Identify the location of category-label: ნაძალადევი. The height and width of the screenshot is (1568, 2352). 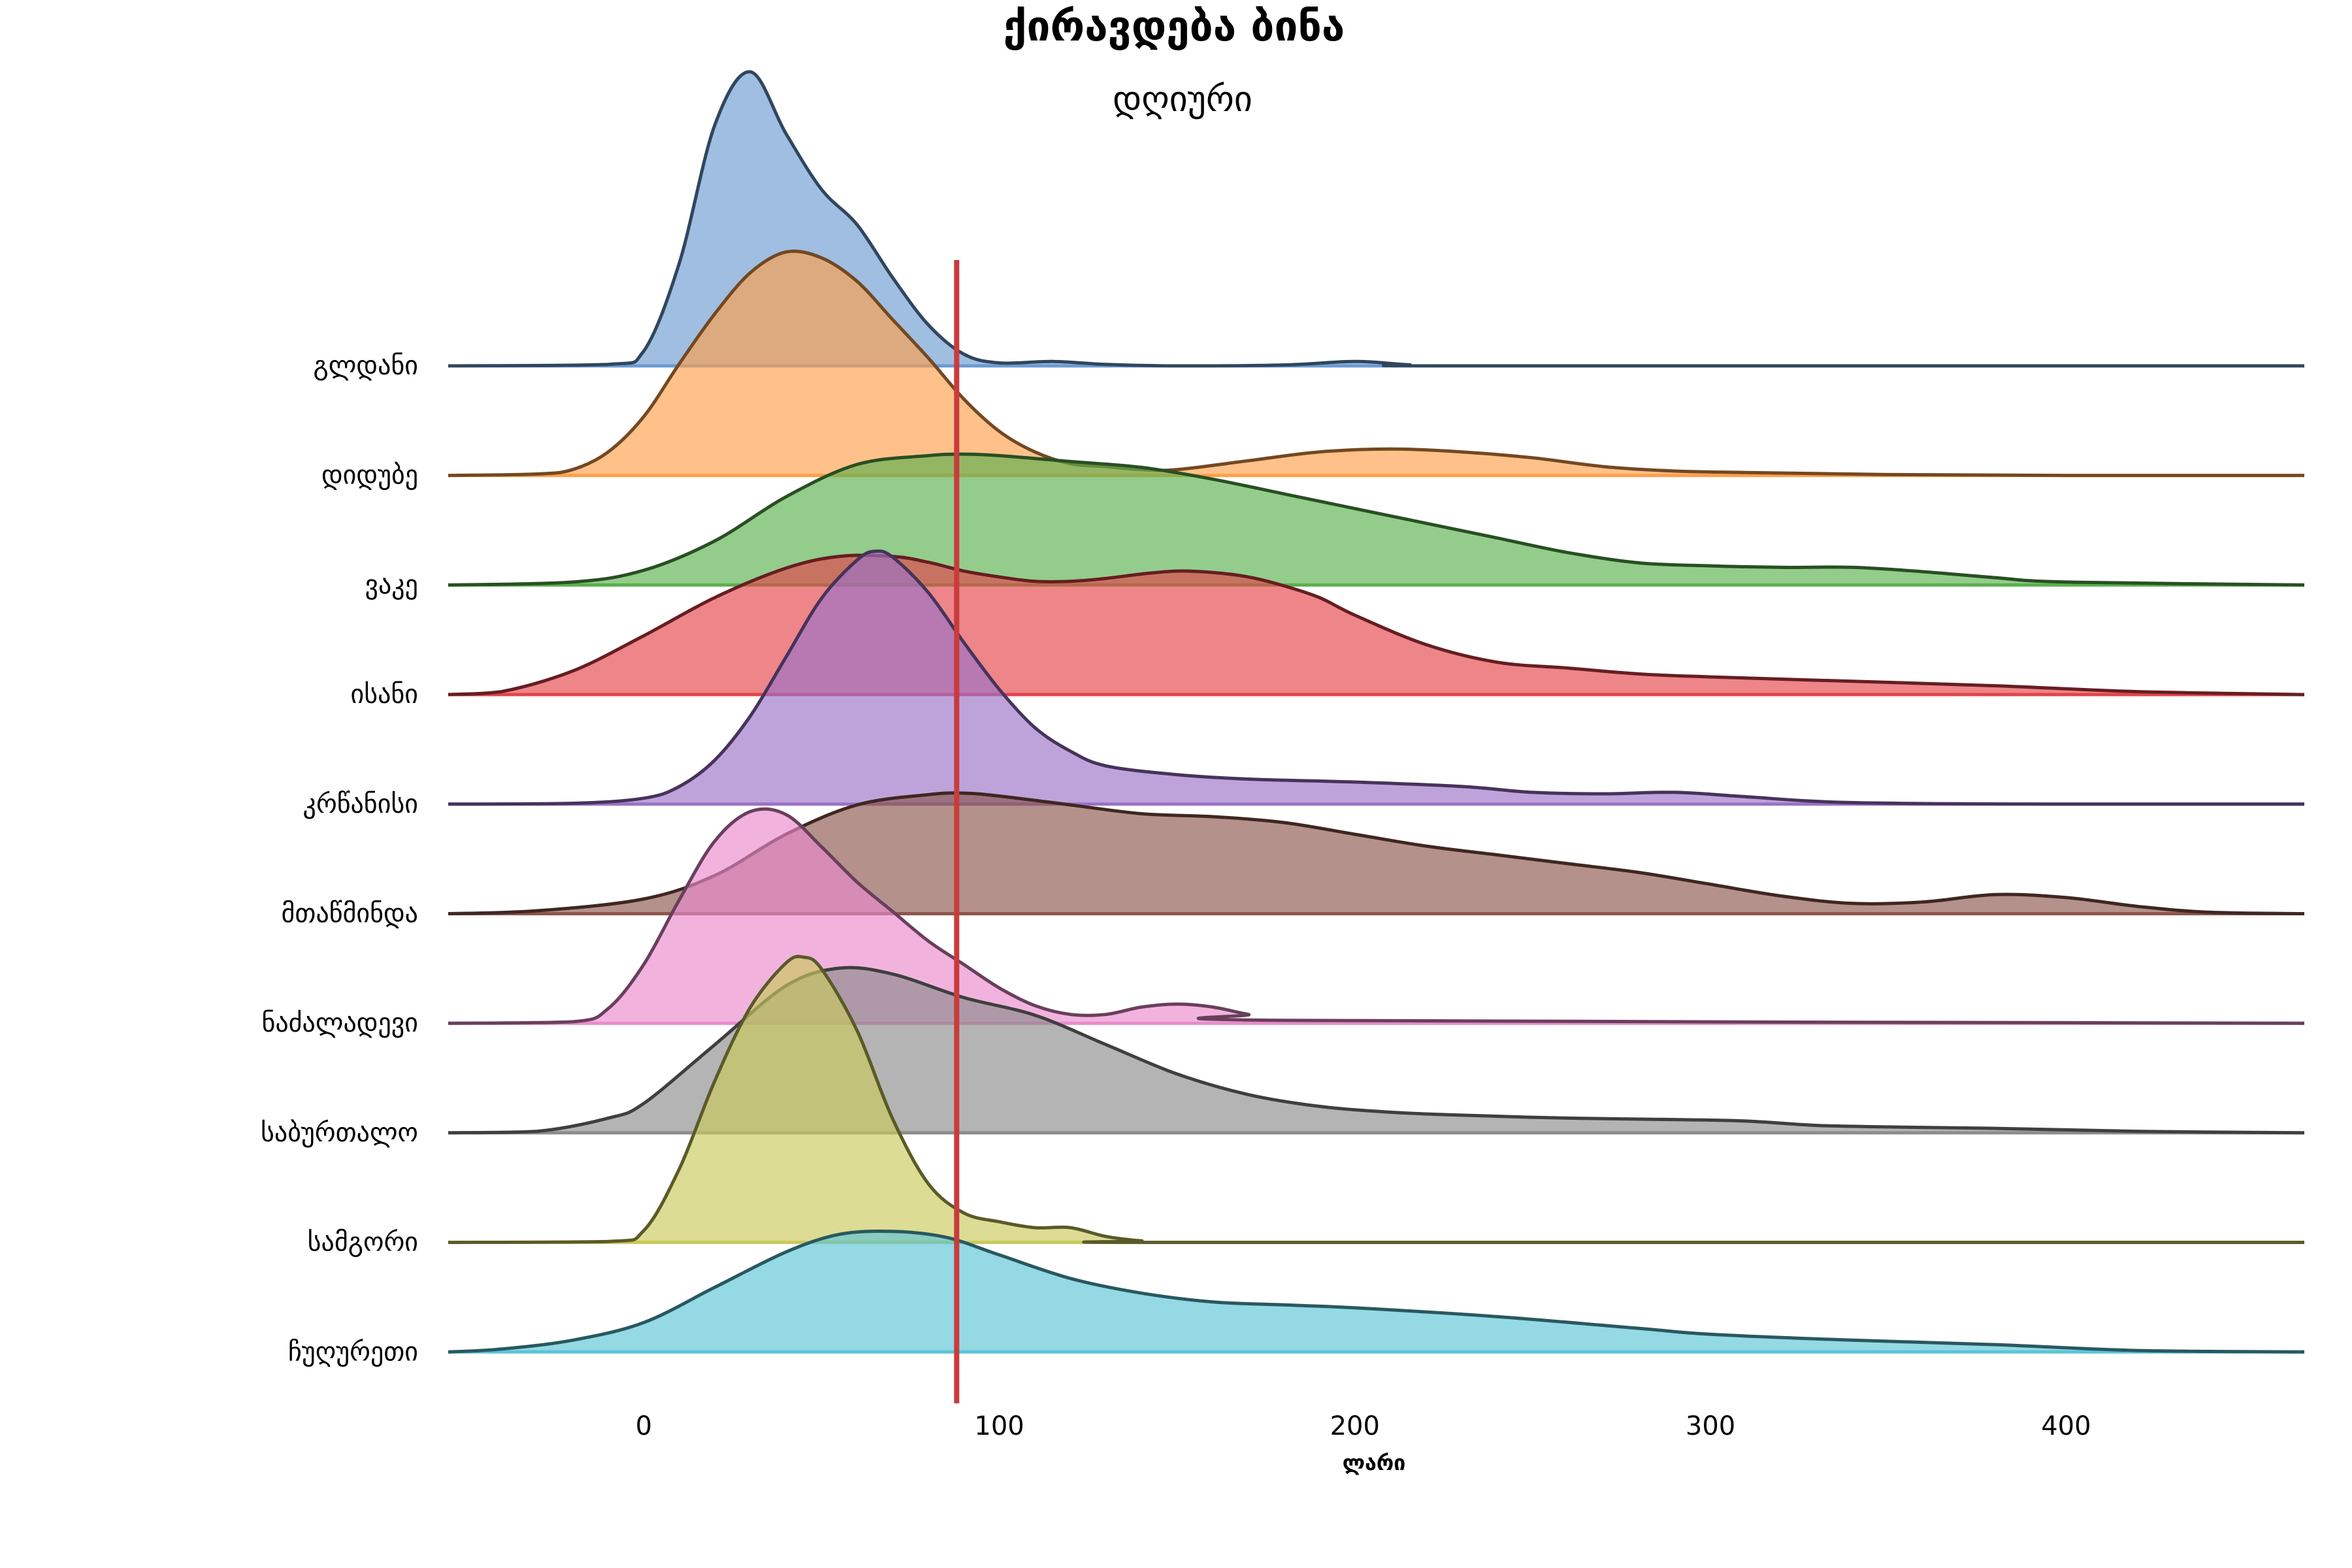
(339, 1023).